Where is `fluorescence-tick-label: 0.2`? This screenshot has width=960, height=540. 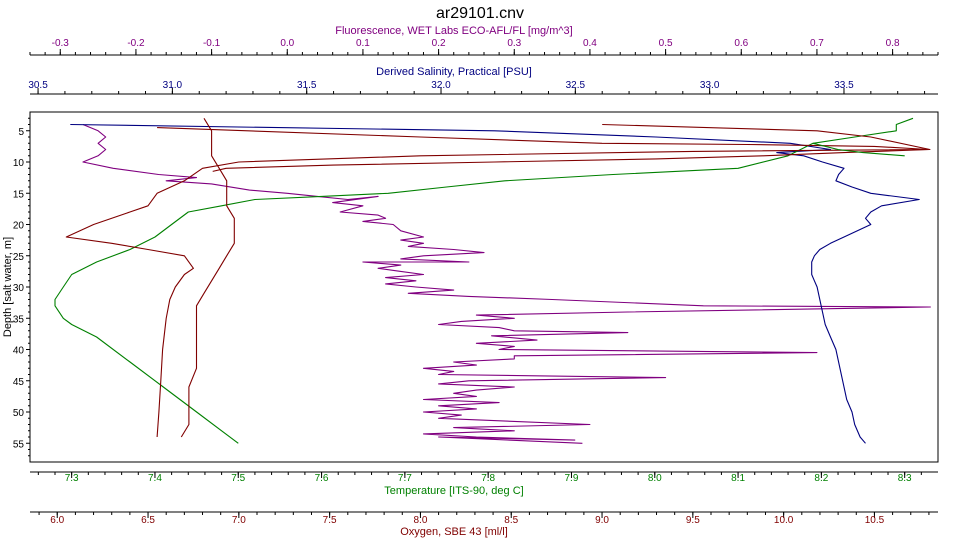
fluorescence-tick-label: 0.2 is located at coordinates (439, 43).